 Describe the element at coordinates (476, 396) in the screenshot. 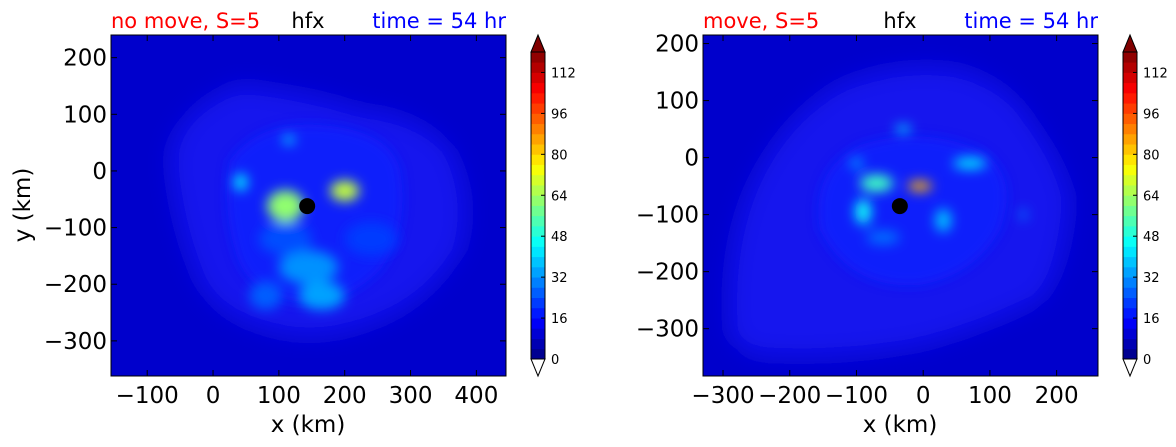

I see `left-x-tick-label: 400` at that location.